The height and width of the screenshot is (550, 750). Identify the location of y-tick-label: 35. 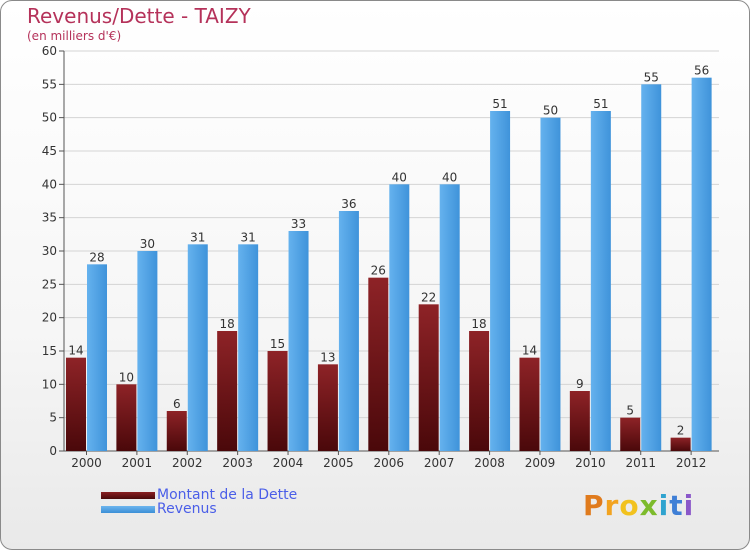
(49, 218).